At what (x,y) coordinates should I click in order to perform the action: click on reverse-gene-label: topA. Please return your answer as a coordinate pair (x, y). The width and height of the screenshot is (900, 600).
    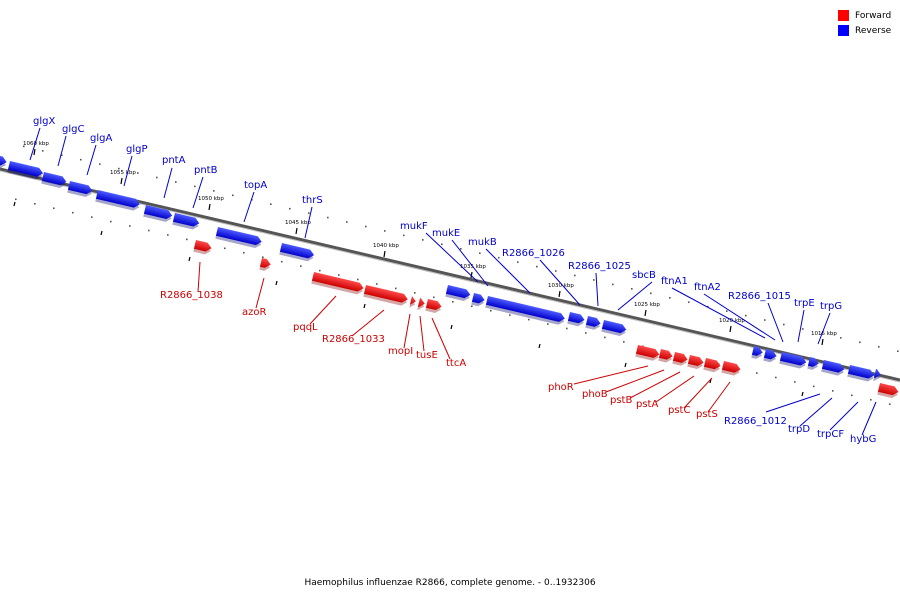
    Looking at the image, I should click on (255, 185).